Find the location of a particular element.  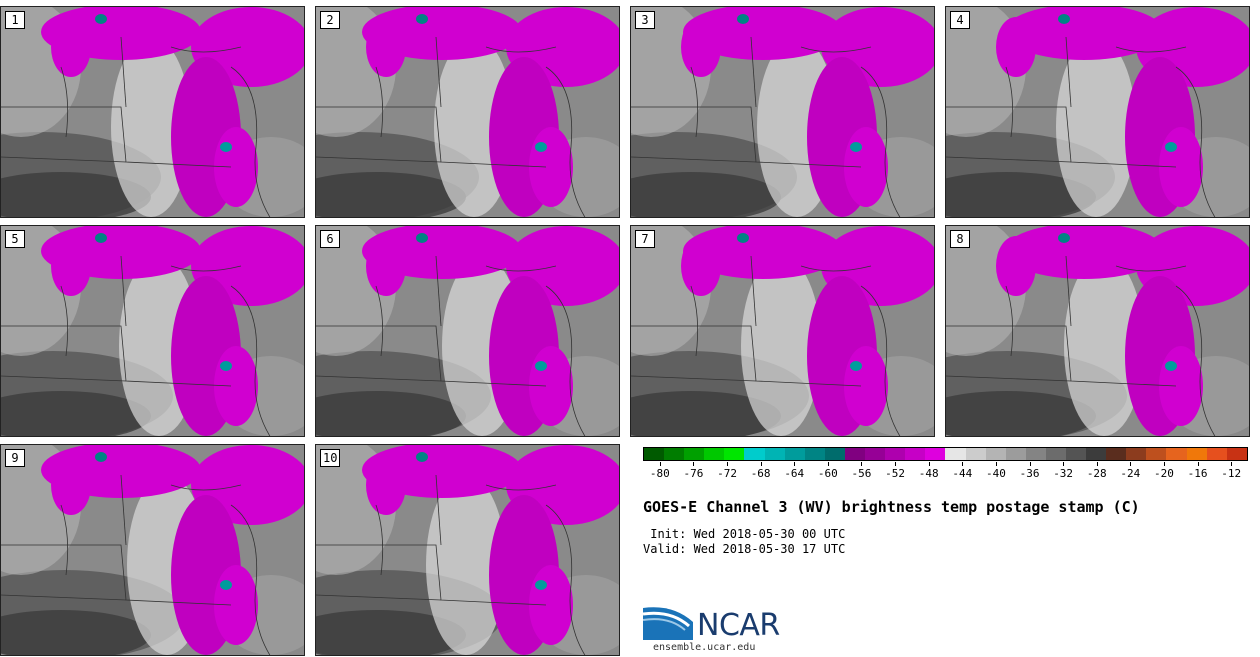

map-panel-3: 3 is located at coordinates (782, 112).